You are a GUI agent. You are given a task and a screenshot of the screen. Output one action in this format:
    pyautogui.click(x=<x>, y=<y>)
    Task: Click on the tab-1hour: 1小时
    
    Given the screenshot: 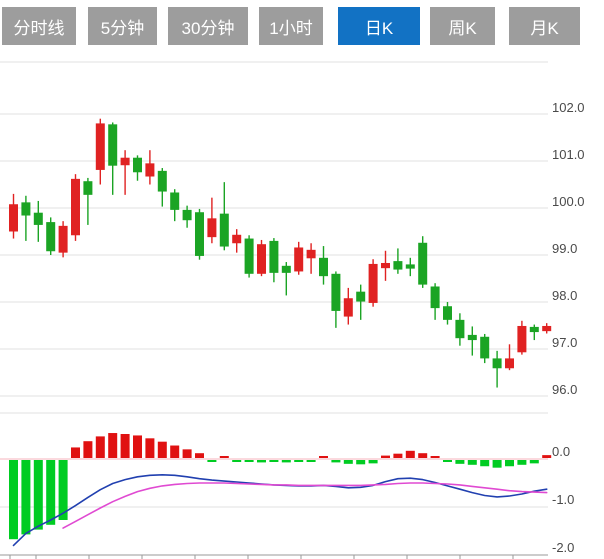 What is the action you would take?
    pyautogui.click(x=291, y=26)
    